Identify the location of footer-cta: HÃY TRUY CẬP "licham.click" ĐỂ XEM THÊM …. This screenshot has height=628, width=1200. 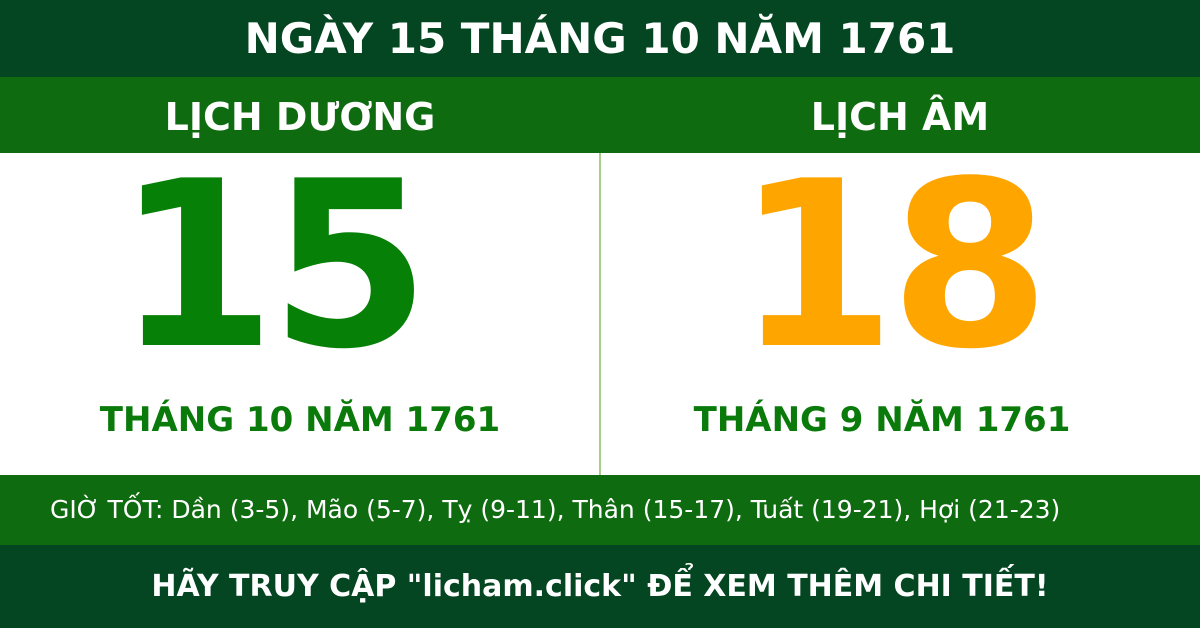
(600, 586).